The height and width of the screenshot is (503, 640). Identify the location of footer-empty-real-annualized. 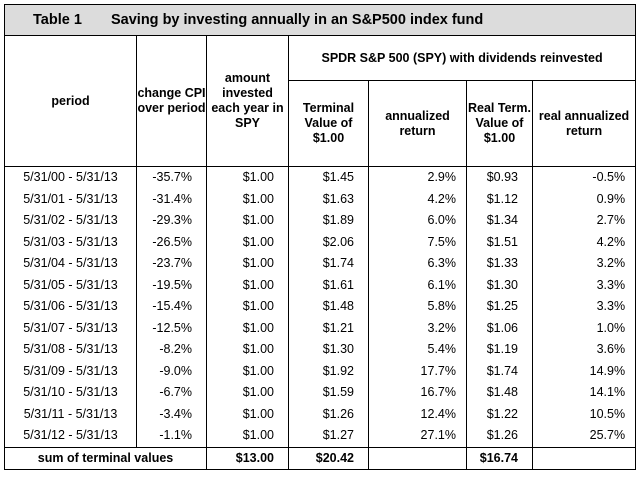
(584, 458).